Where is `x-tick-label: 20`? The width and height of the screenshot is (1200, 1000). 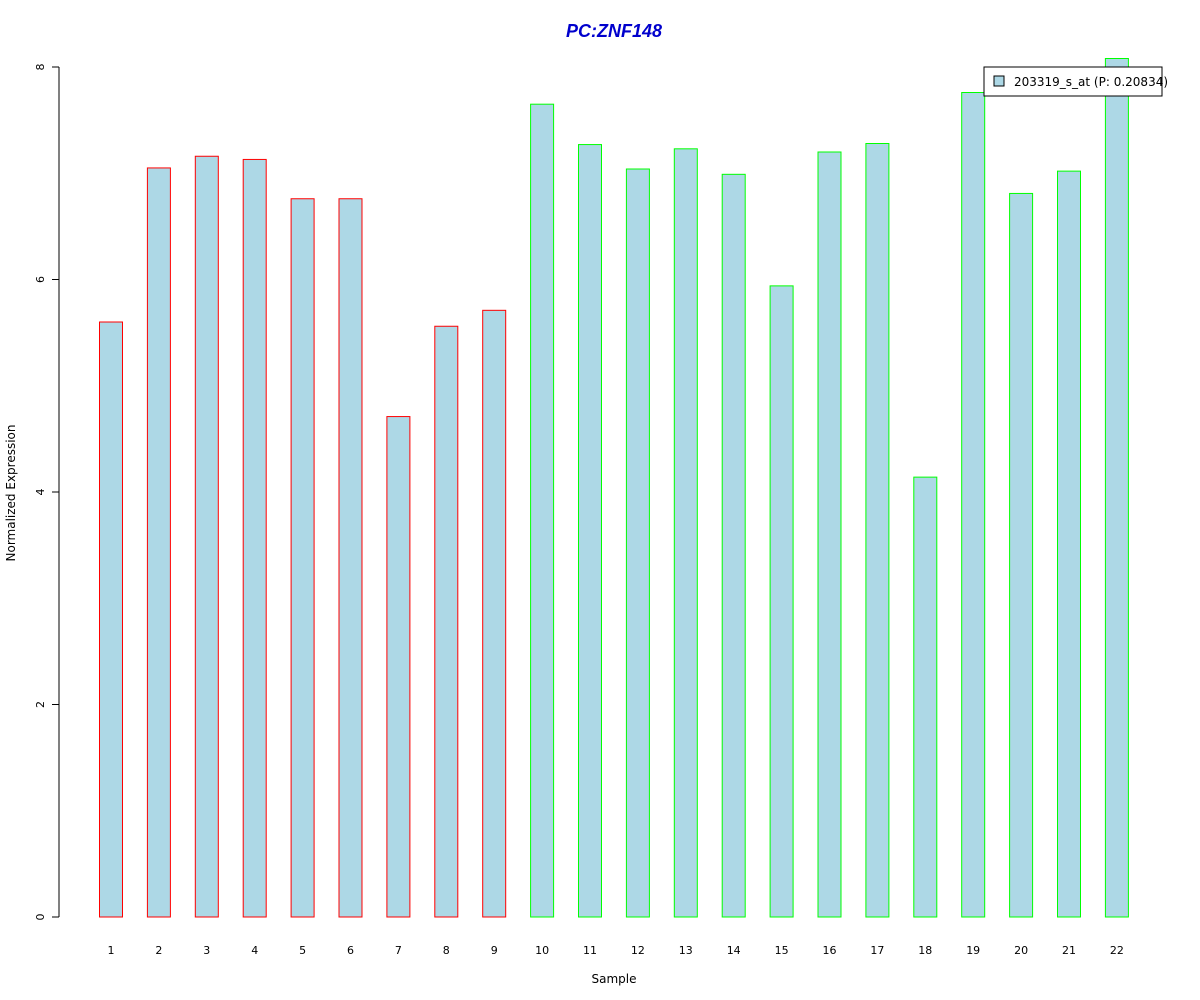
x-tick-label: 20 is located at coordinates (1021, 950).